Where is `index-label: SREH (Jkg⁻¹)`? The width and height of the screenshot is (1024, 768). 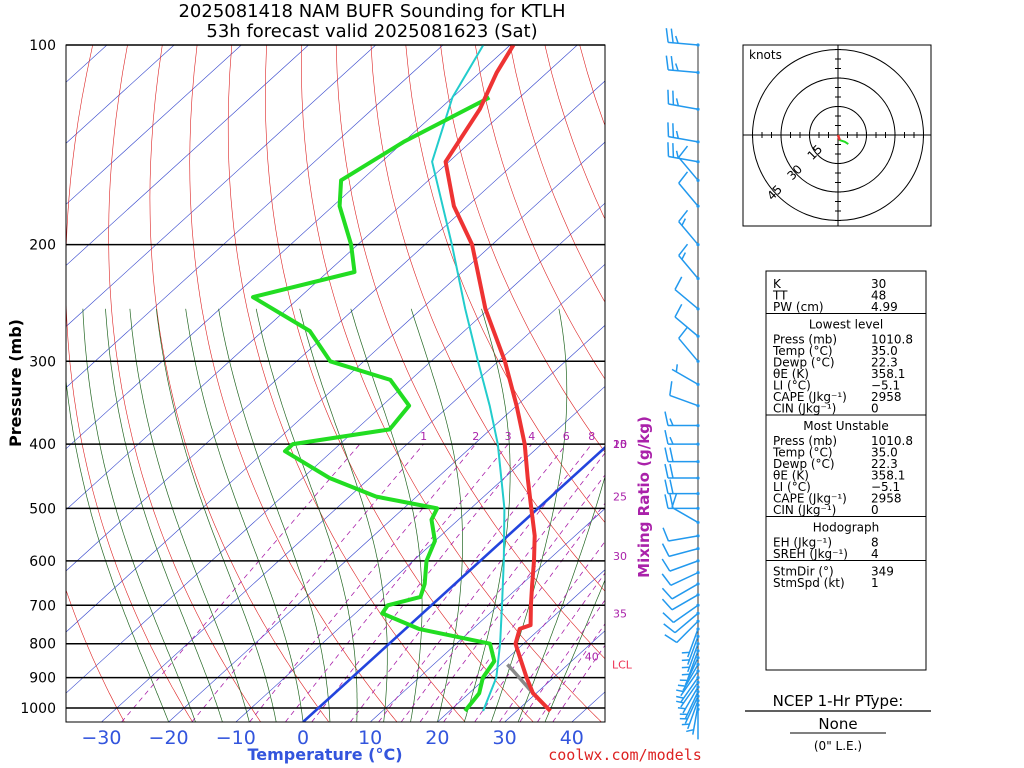 index-label: SREH (Jkg⁻¹) is located at coordinates (810, 554).